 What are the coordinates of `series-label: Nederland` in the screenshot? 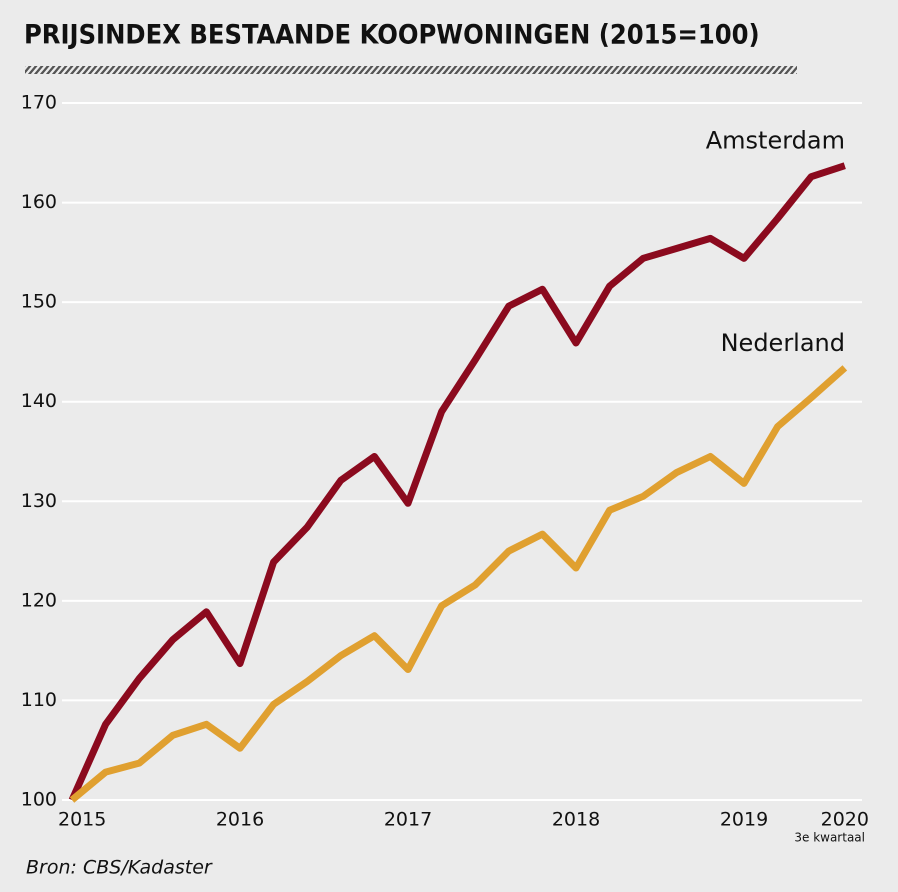 It's located at (783, 343).